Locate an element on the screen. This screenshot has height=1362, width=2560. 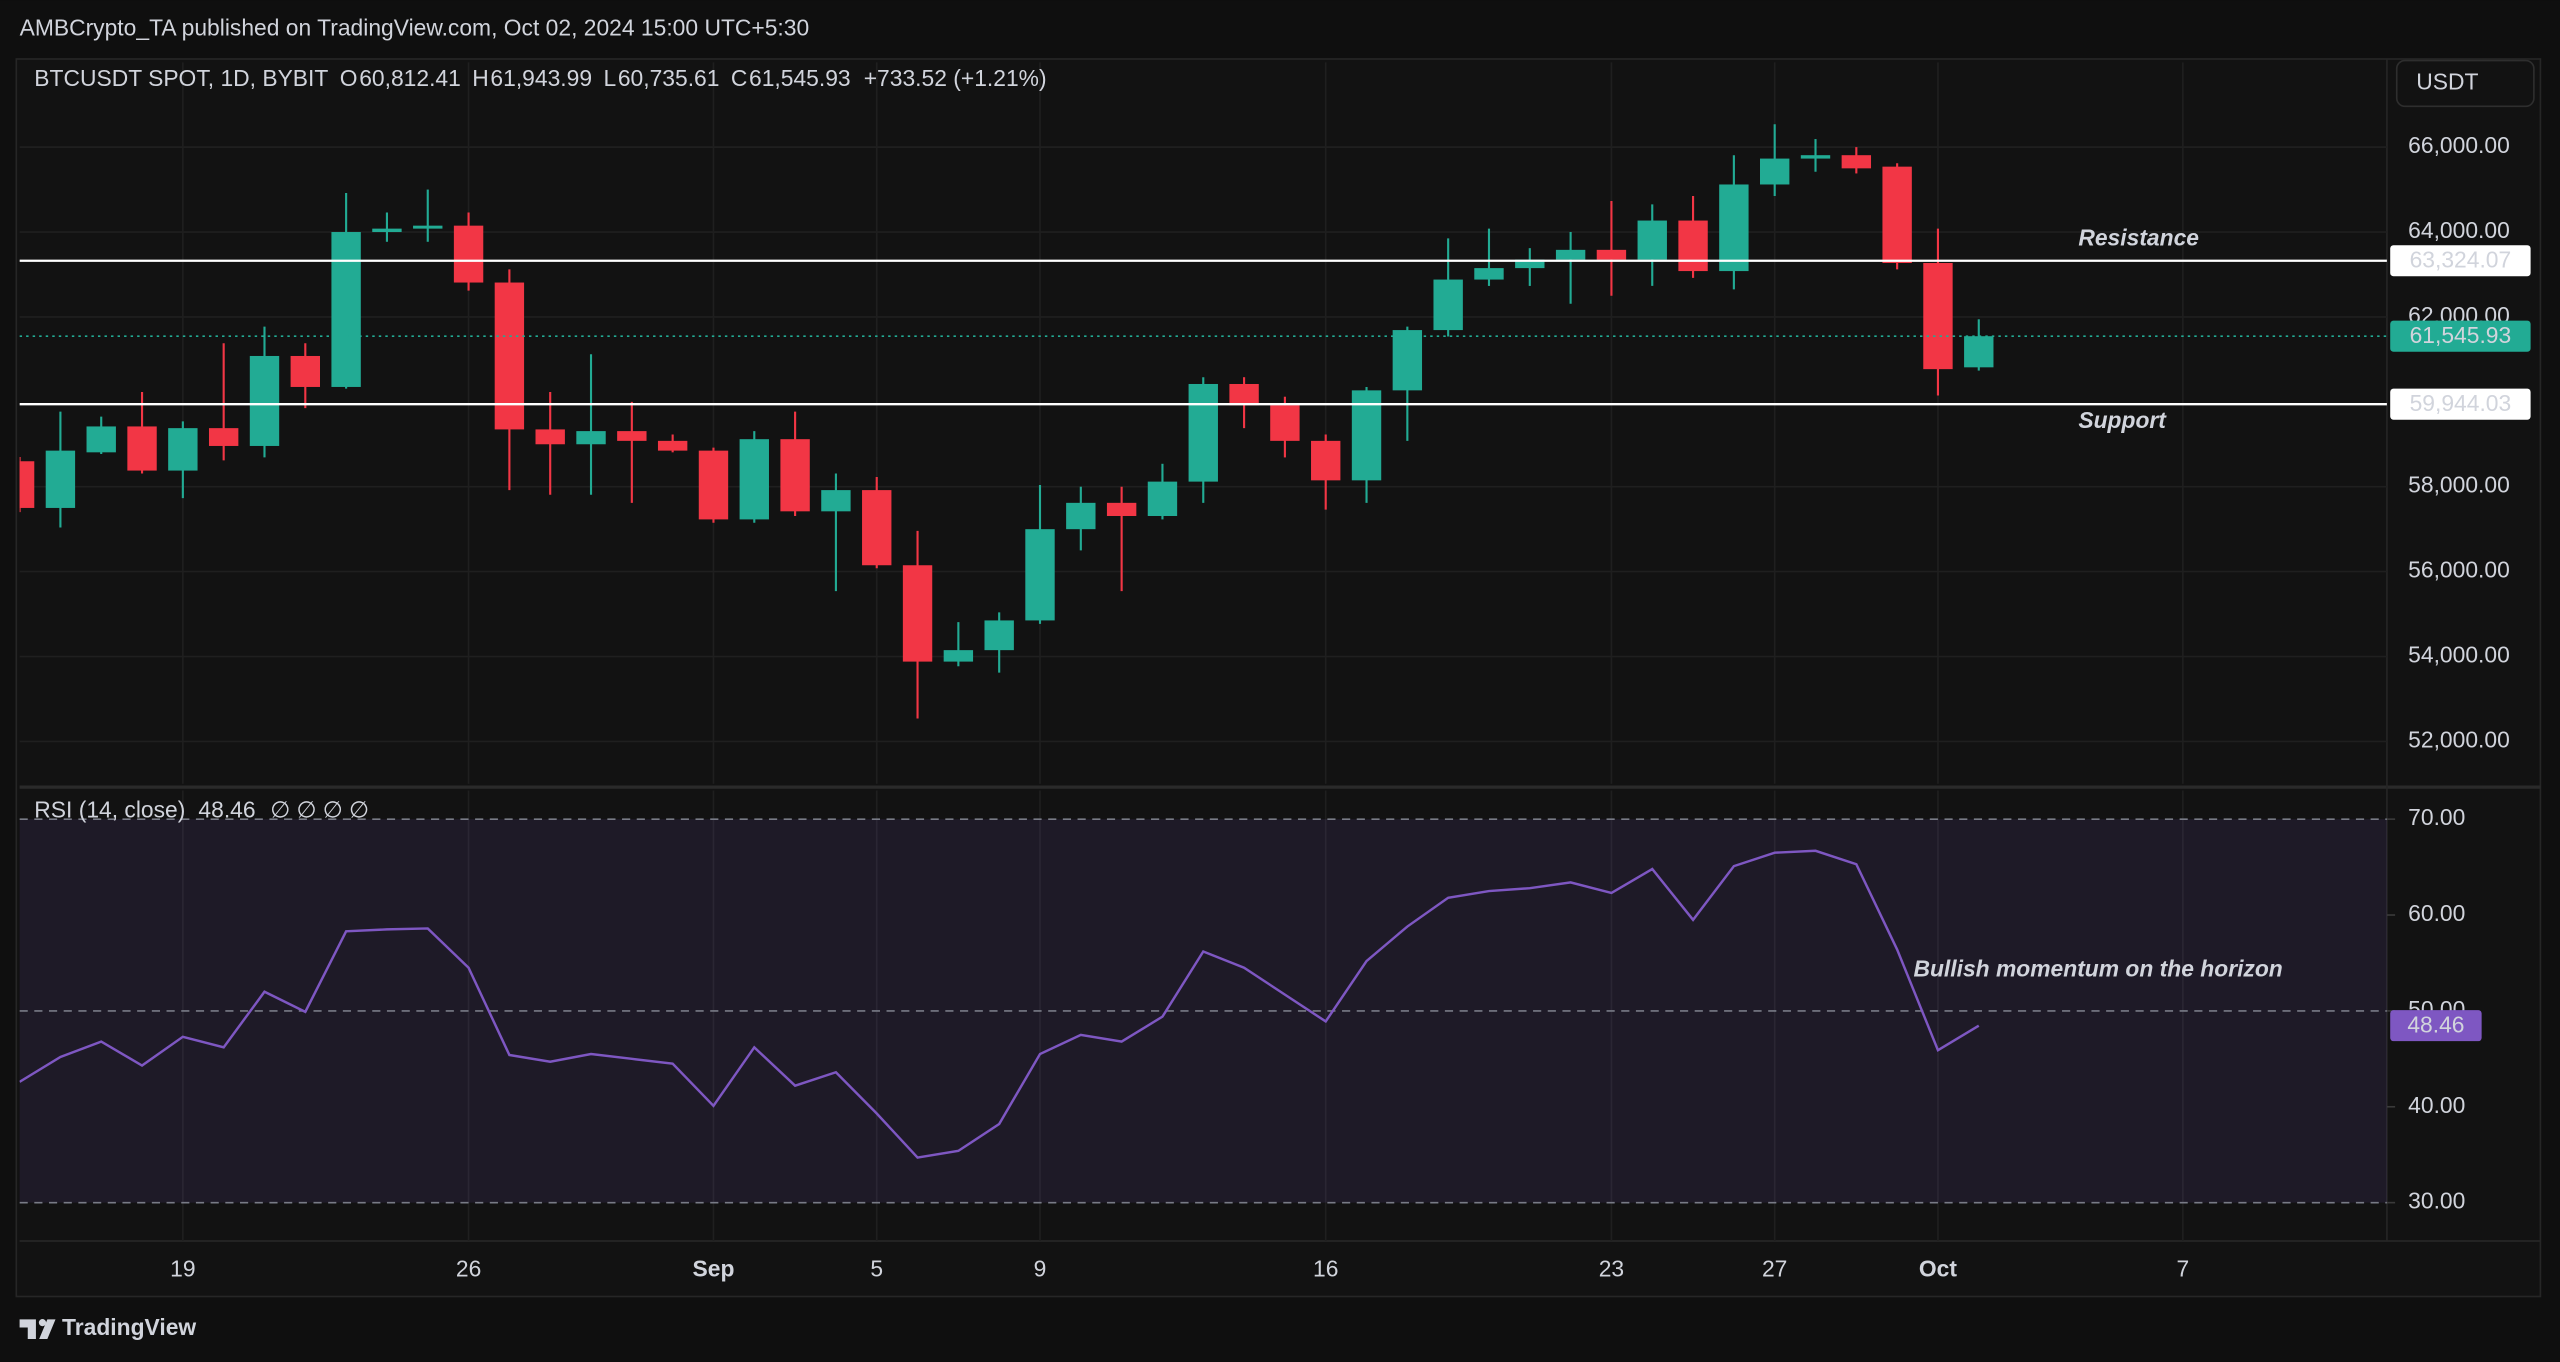
symbol: BTCUSDT SPOT, 1D, BYBIT is located at coordinates (181, 78).